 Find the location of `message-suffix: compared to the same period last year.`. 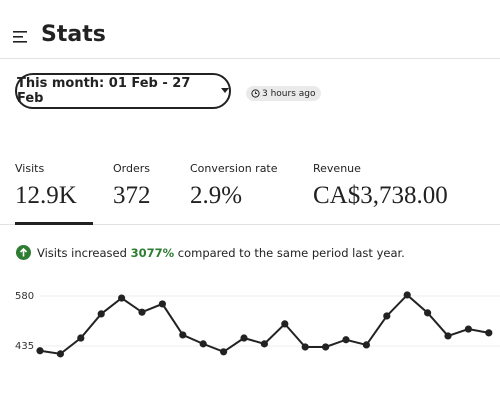

message-suffix: compared to the same period last year. is located at coordinates (289, 252).